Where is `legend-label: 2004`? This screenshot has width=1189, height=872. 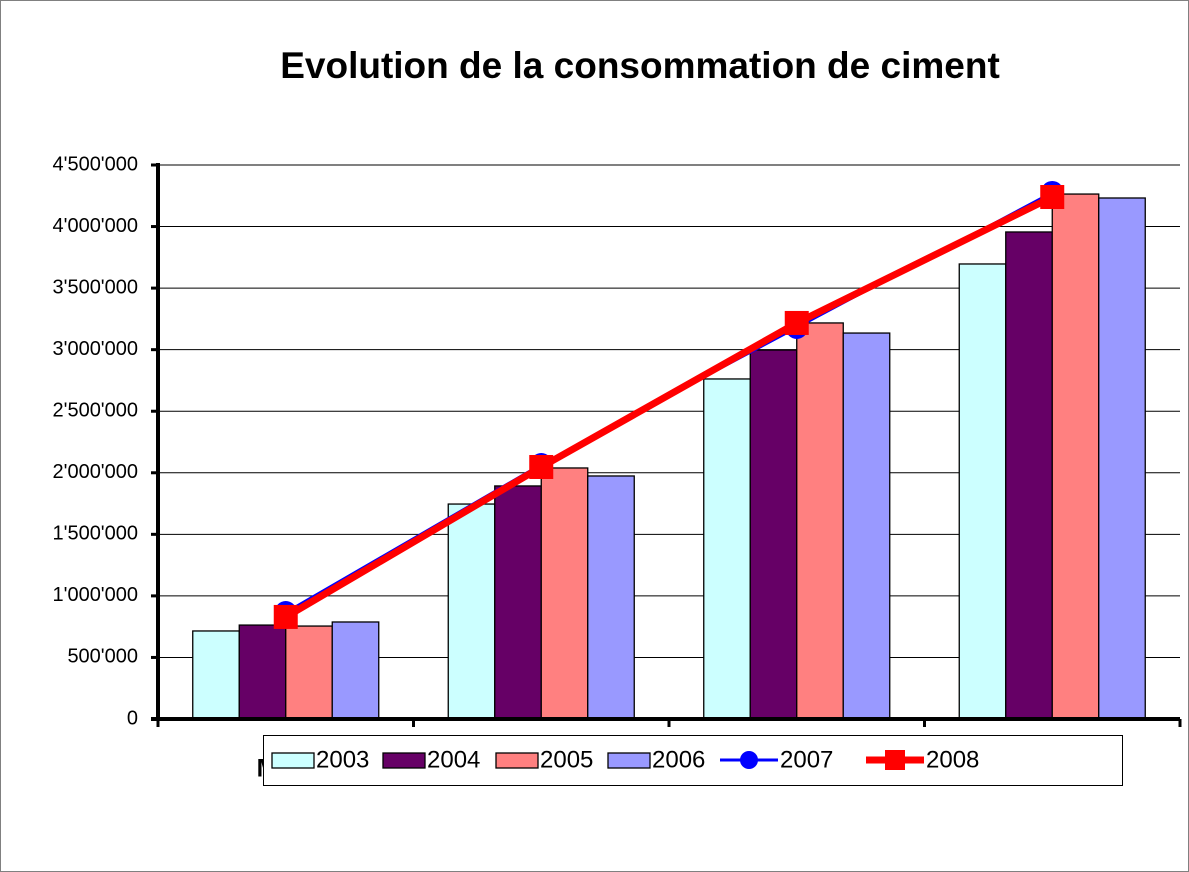 legend-label: 2004 is located at coordinates (453, 759).